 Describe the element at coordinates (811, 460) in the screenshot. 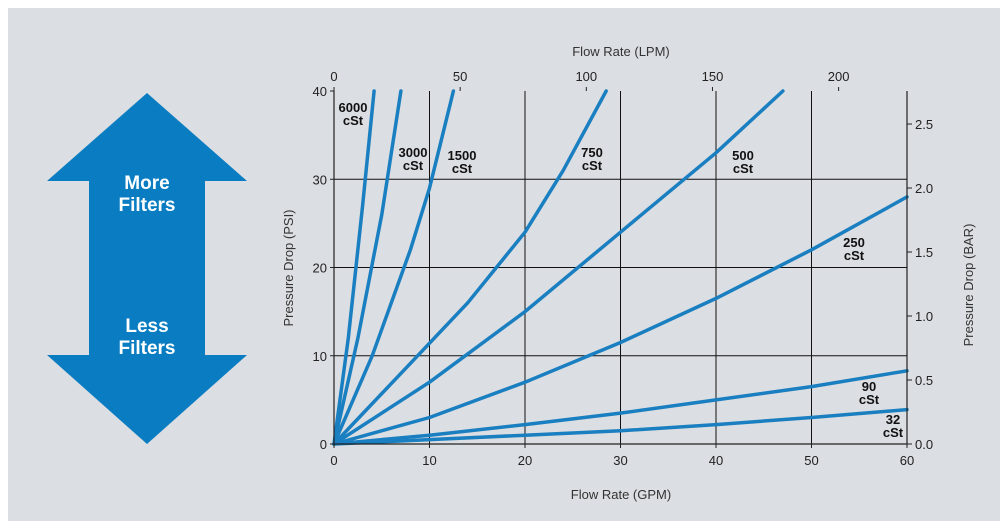

I see `x-tick-label: 50` at that location.